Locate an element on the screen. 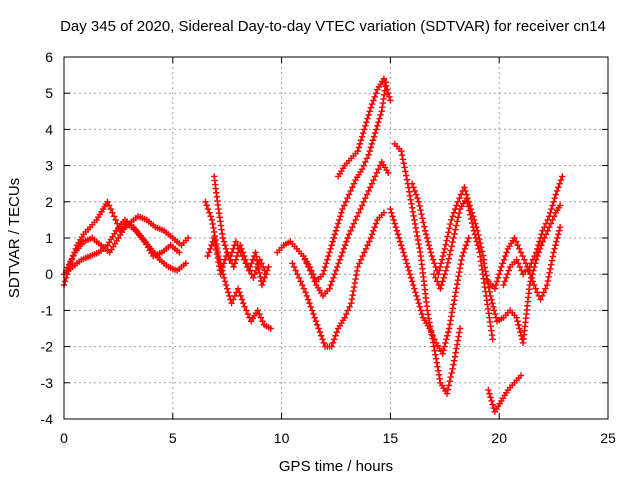 The width and height of the screenshot is (640, 480). y-tick-label: -1 is located at coordinates (47, 310).